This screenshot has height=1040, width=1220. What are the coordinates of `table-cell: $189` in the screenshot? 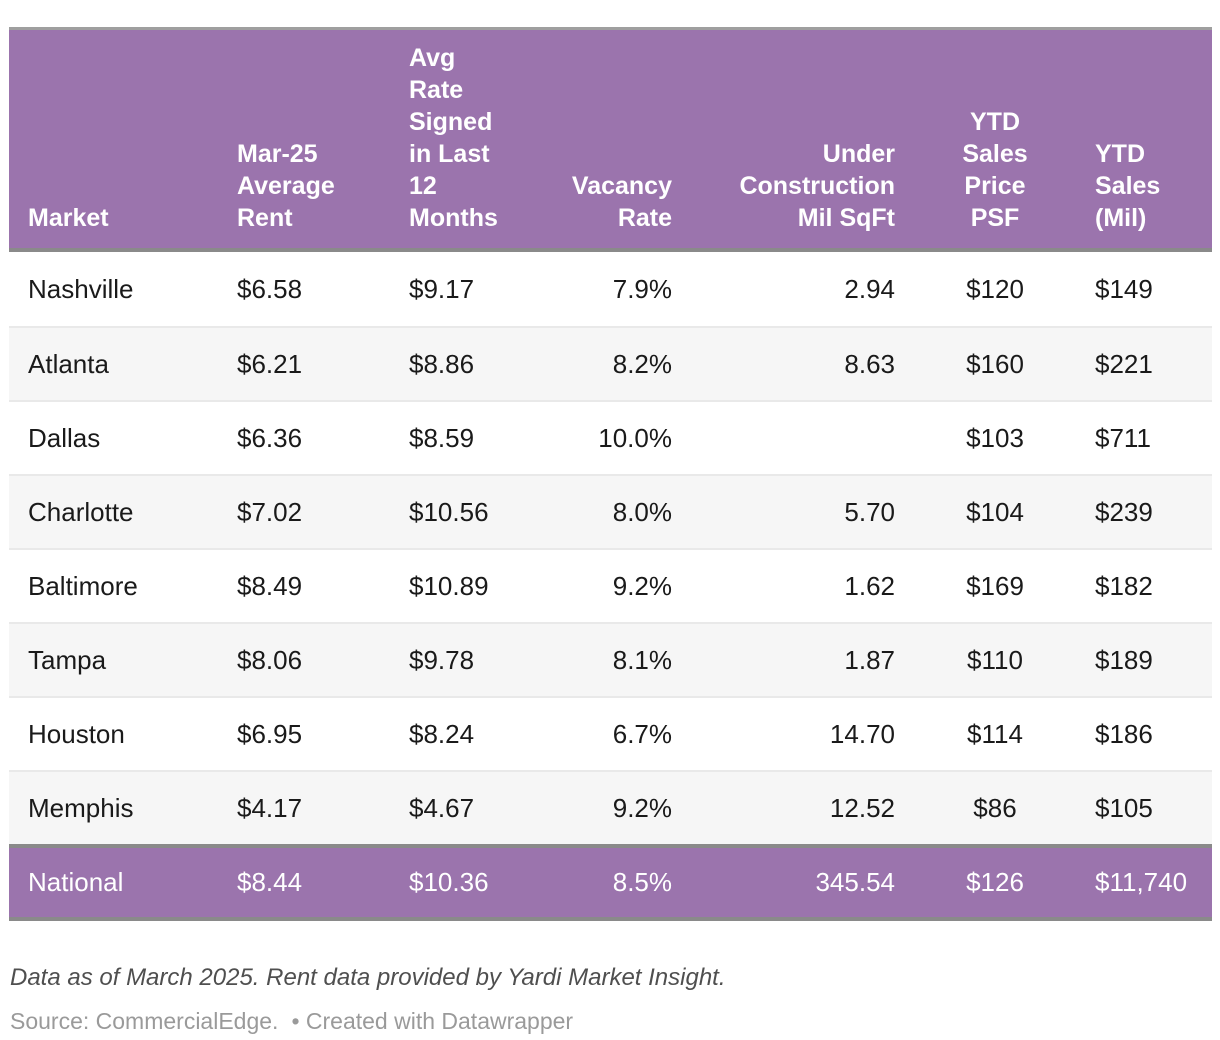 It's located at (1124, 659).